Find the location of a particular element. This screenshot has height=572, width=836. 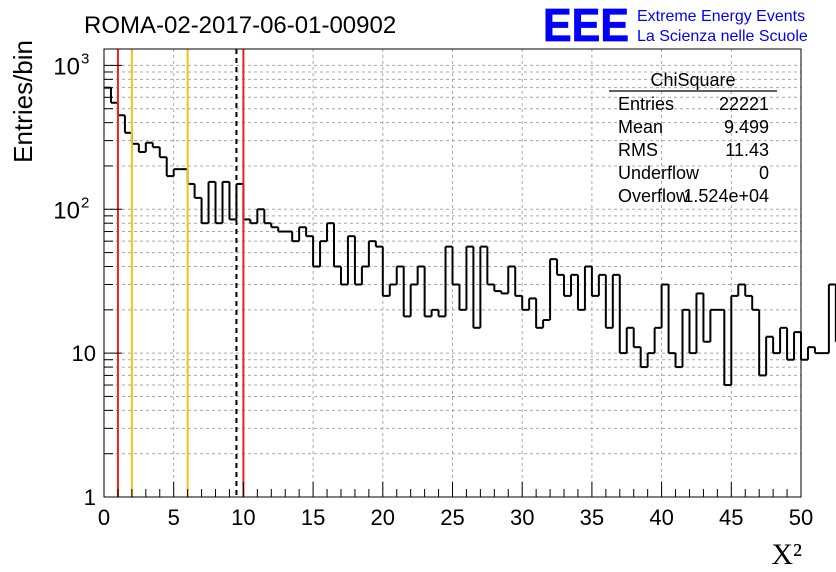

stats-row-label: Underflow is located at coordinates (659, 173).